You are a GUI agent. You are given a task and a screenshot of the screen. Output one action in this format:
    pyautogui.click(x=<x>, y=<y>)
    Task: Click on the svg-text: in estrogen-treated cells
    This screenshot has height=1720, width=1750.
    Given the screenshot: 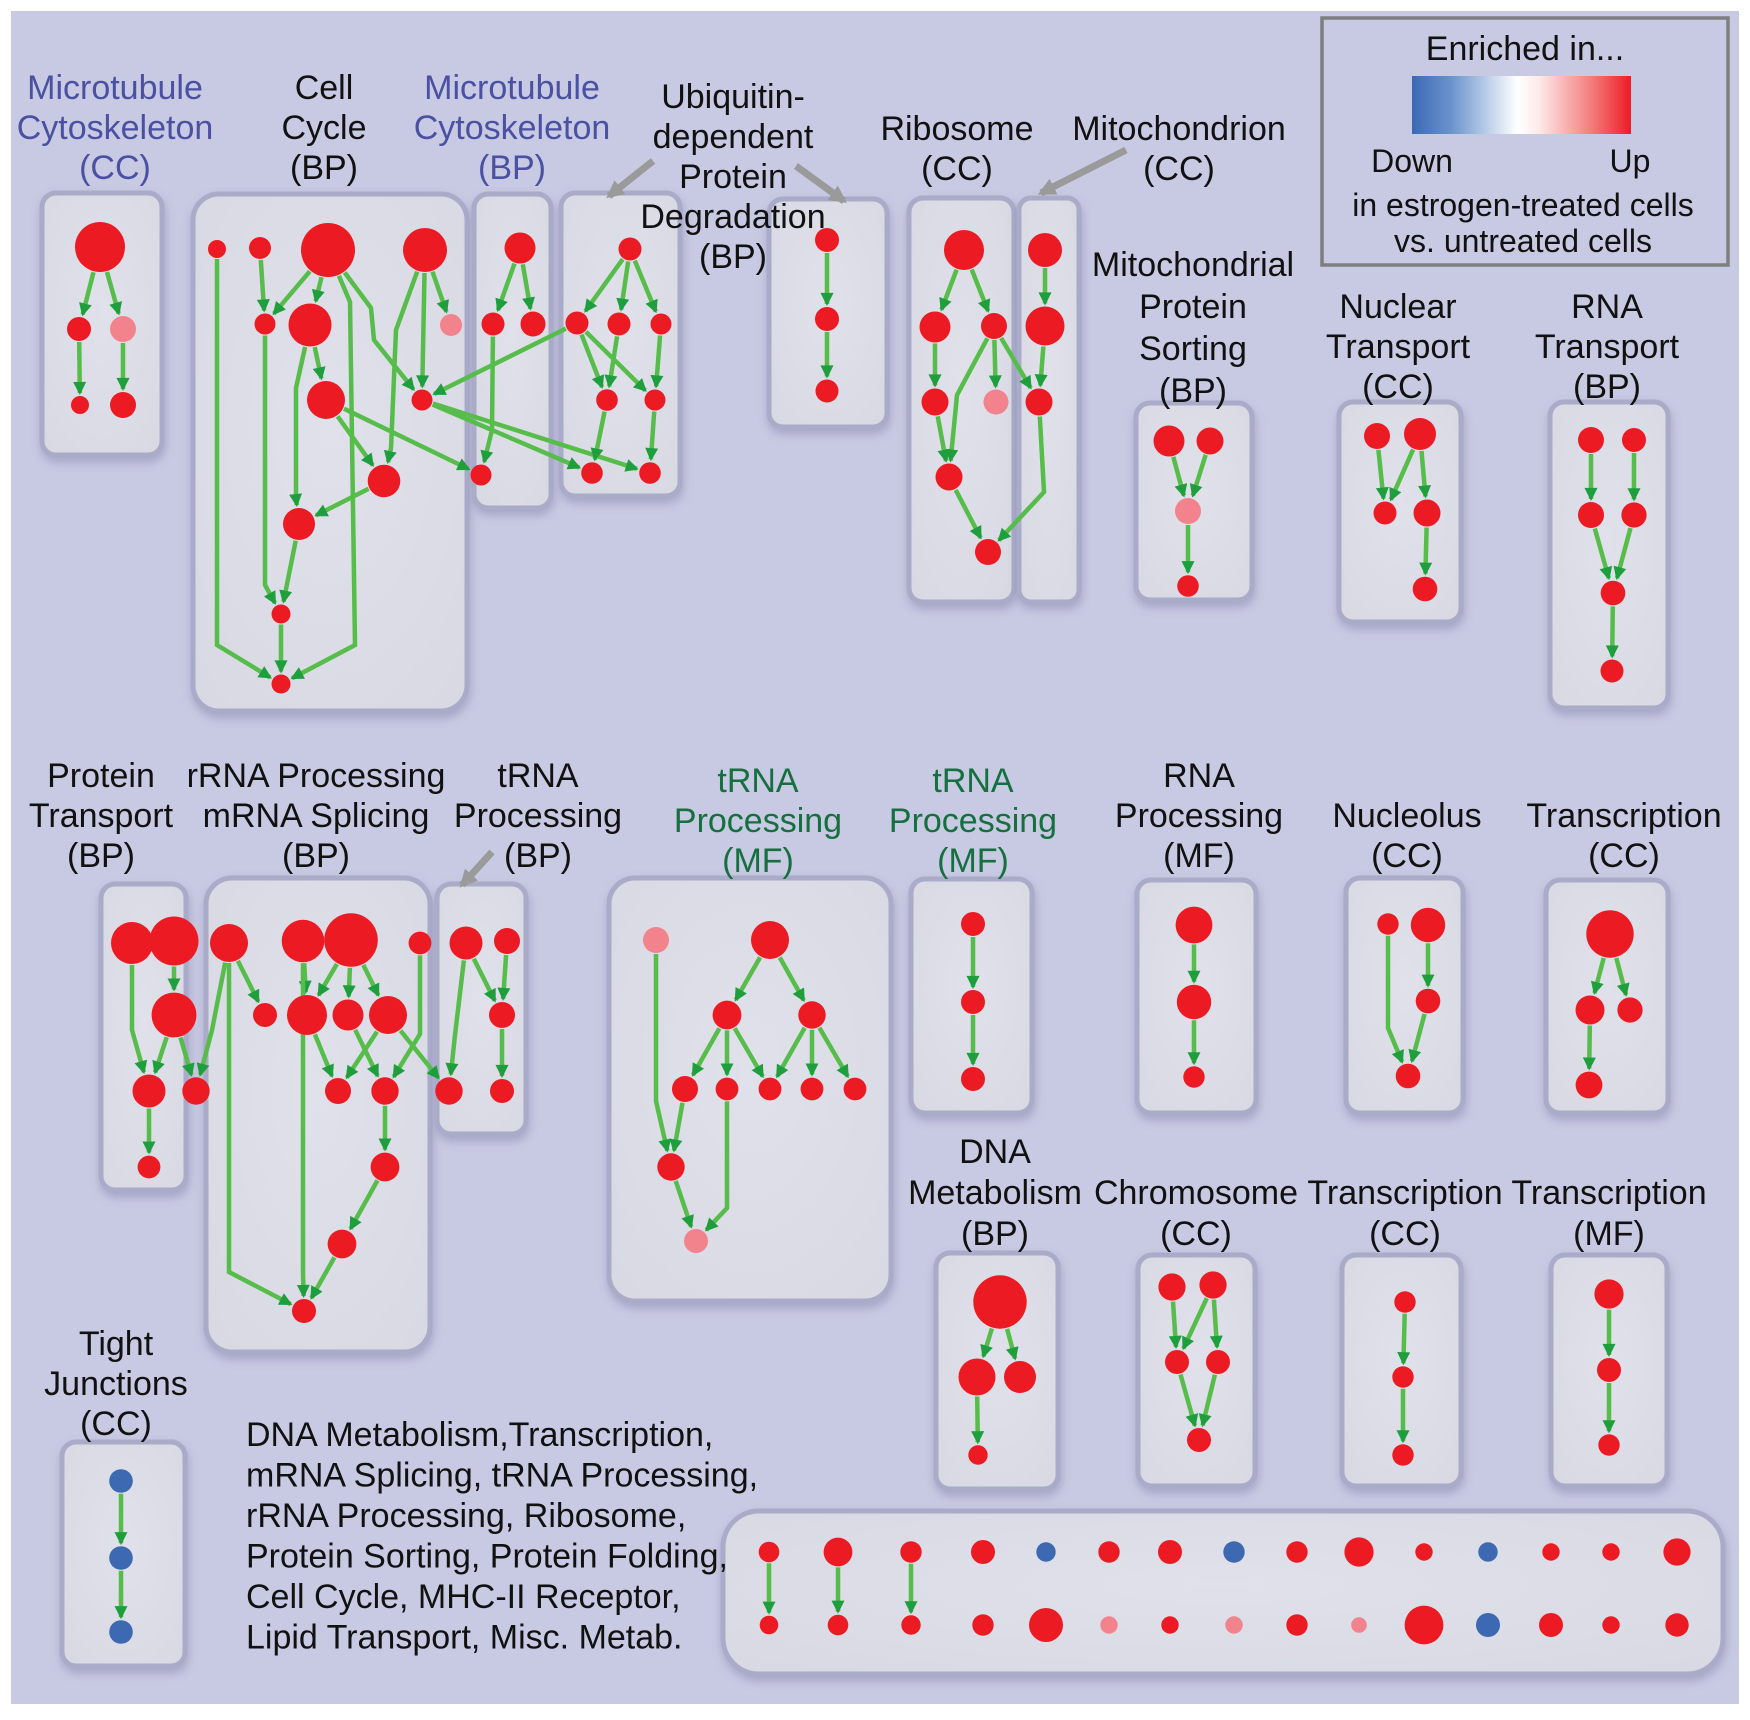 What is the action you would take?
    pyautogui.click(x=1523, y=205)
    